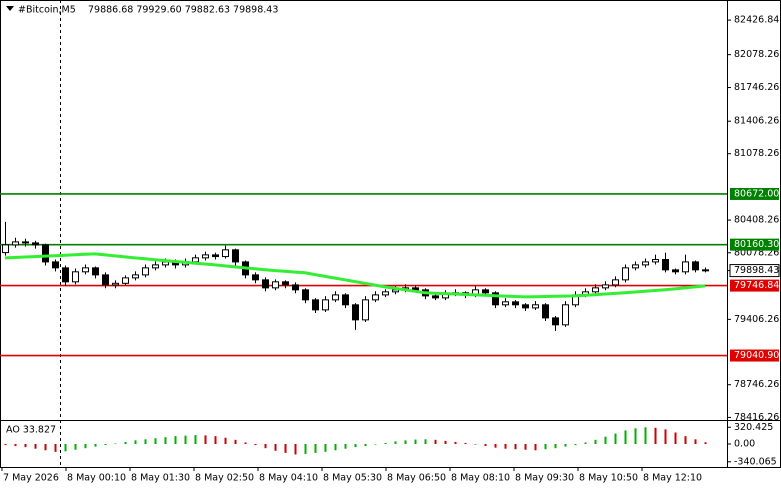  What do you see at coordinates (544, 478) in the screenshot?
I see `x-tick-label: 8 May 09:30` at bounding box center [544, 478].